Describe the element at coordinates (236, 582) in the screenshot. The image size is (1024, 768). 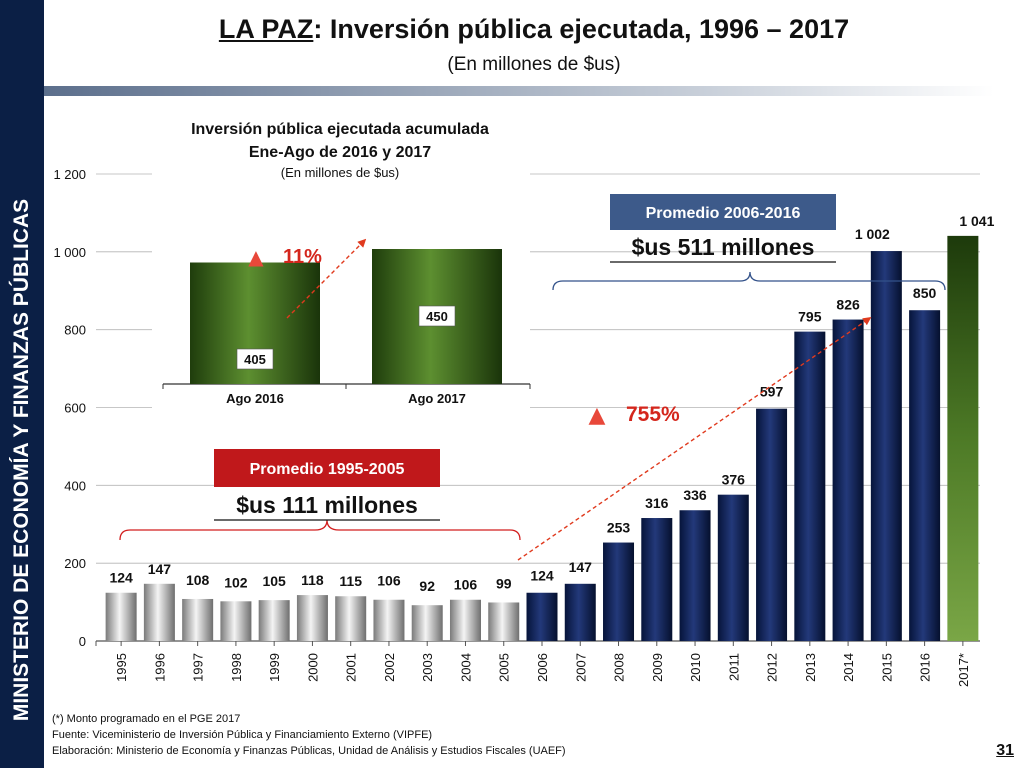
I see `data-label: 102` at that location.